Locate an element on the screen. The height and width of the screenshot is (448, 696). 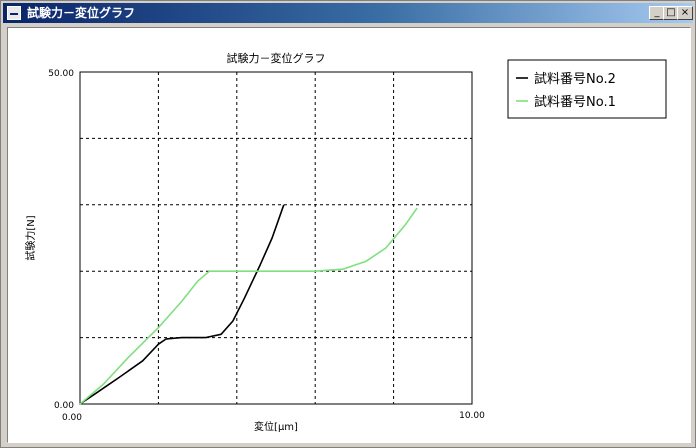
legend-label: 試料番号No.2 is located at coordinates (575, 79).